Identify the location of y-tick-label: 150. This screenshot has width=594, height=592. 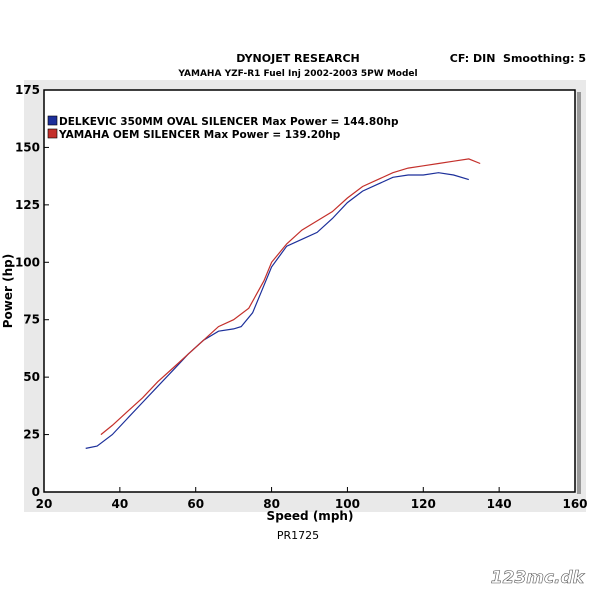
(27, 147).